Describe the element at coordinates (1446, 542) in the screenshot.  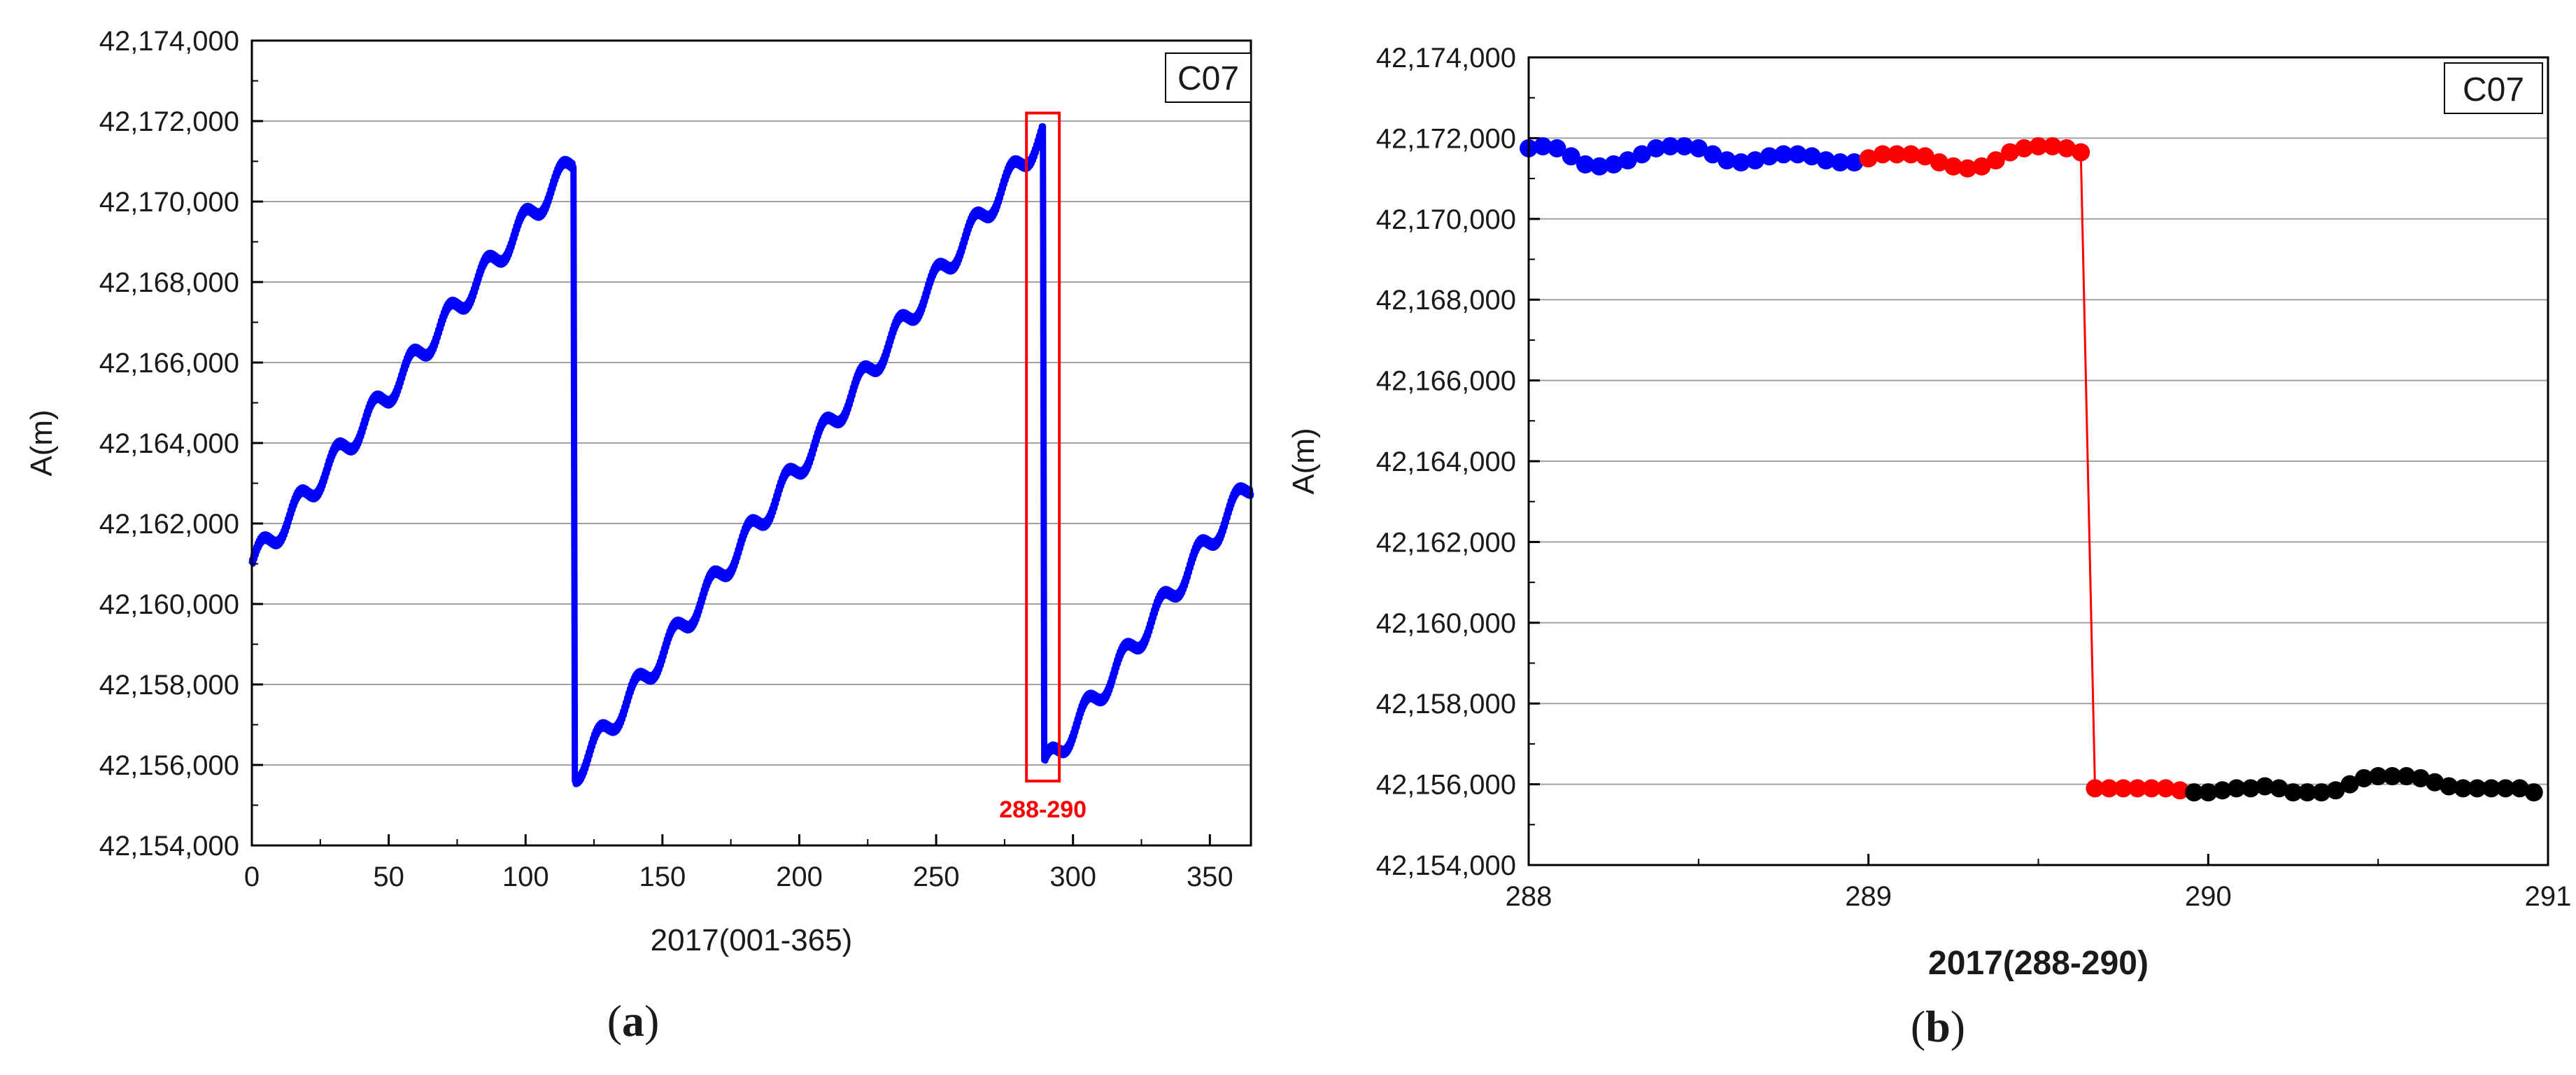
I see `panel-b-y-tick-label: 42,162,000` at that location.